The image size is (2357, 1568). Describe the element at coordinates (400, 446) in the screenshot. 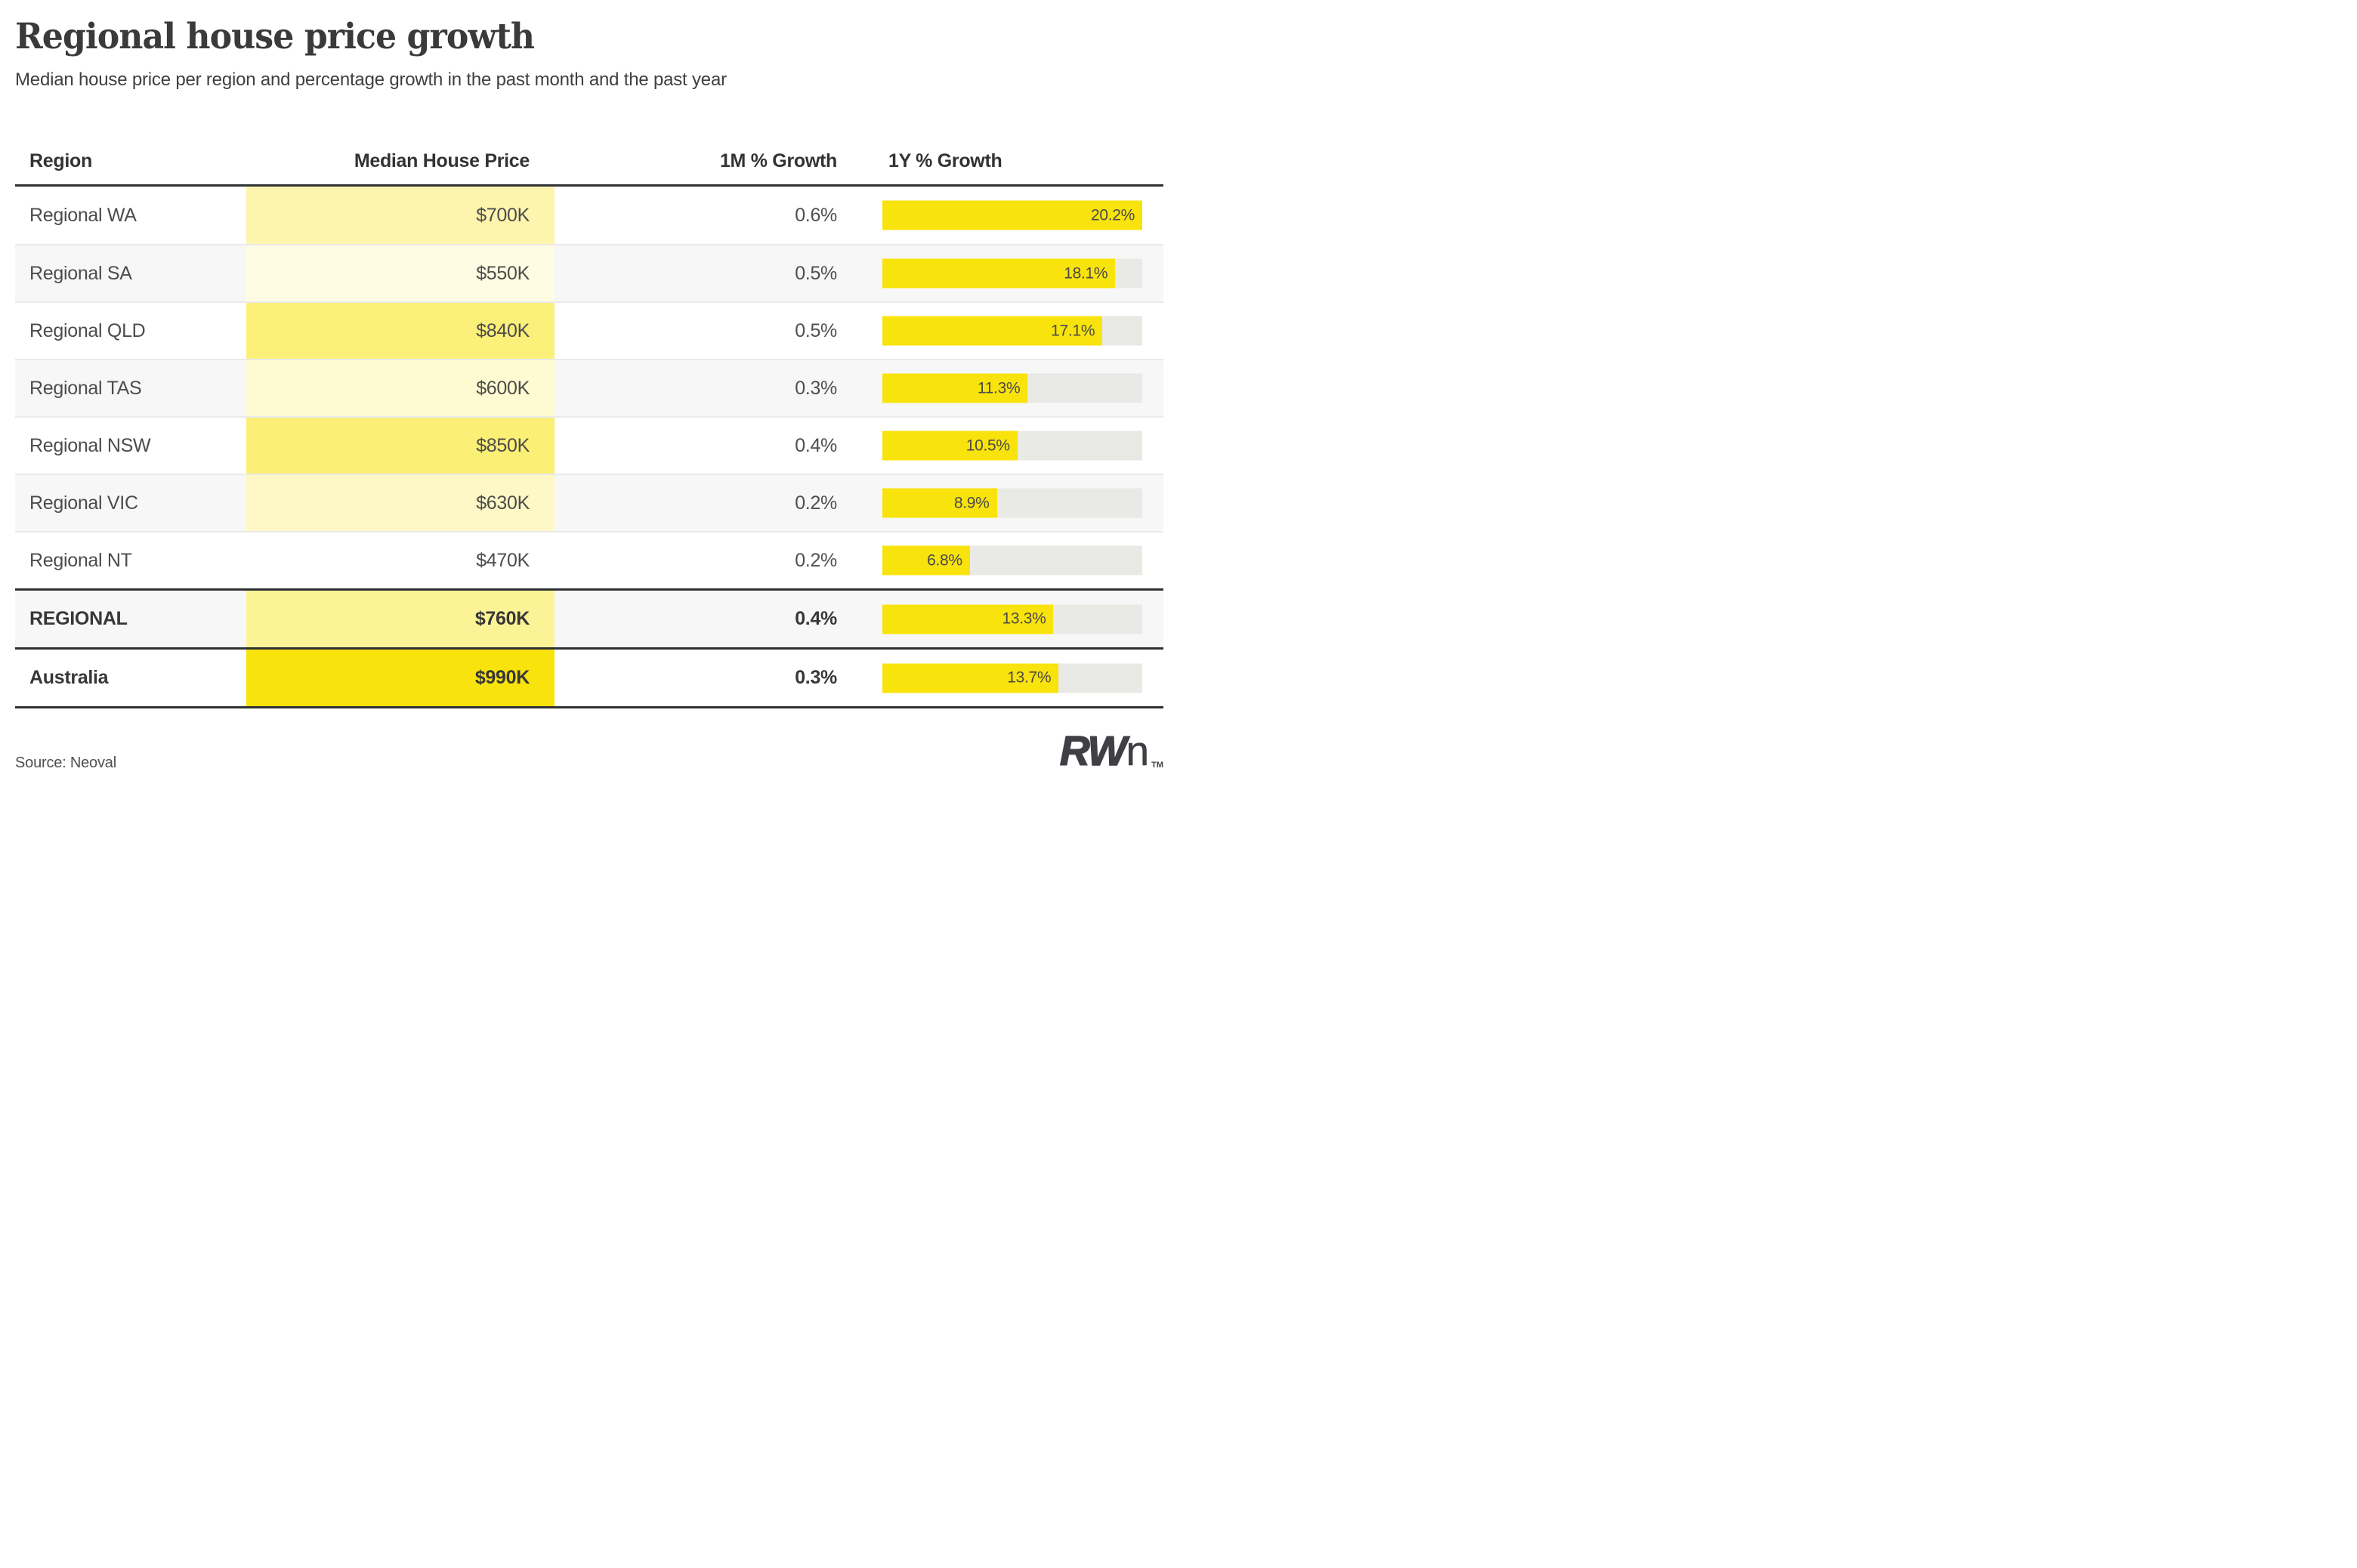

I see `median-price-cell: $850K` at that location.